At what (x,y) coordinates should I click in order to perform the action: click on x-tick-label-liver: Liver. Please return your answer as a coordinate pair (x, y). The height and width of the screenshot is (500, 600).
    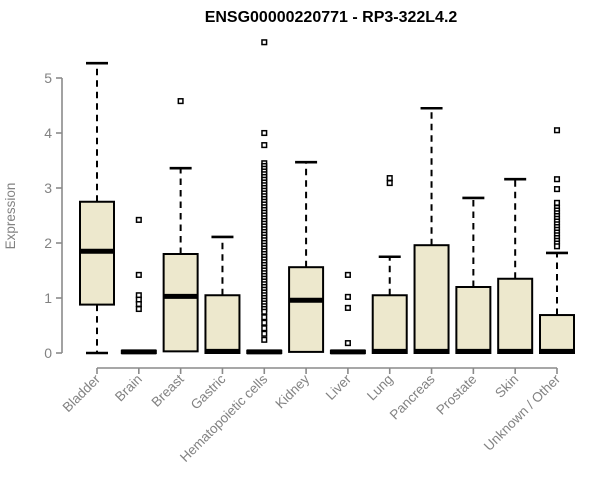
    Looking at the image, I should click on (339, 387).